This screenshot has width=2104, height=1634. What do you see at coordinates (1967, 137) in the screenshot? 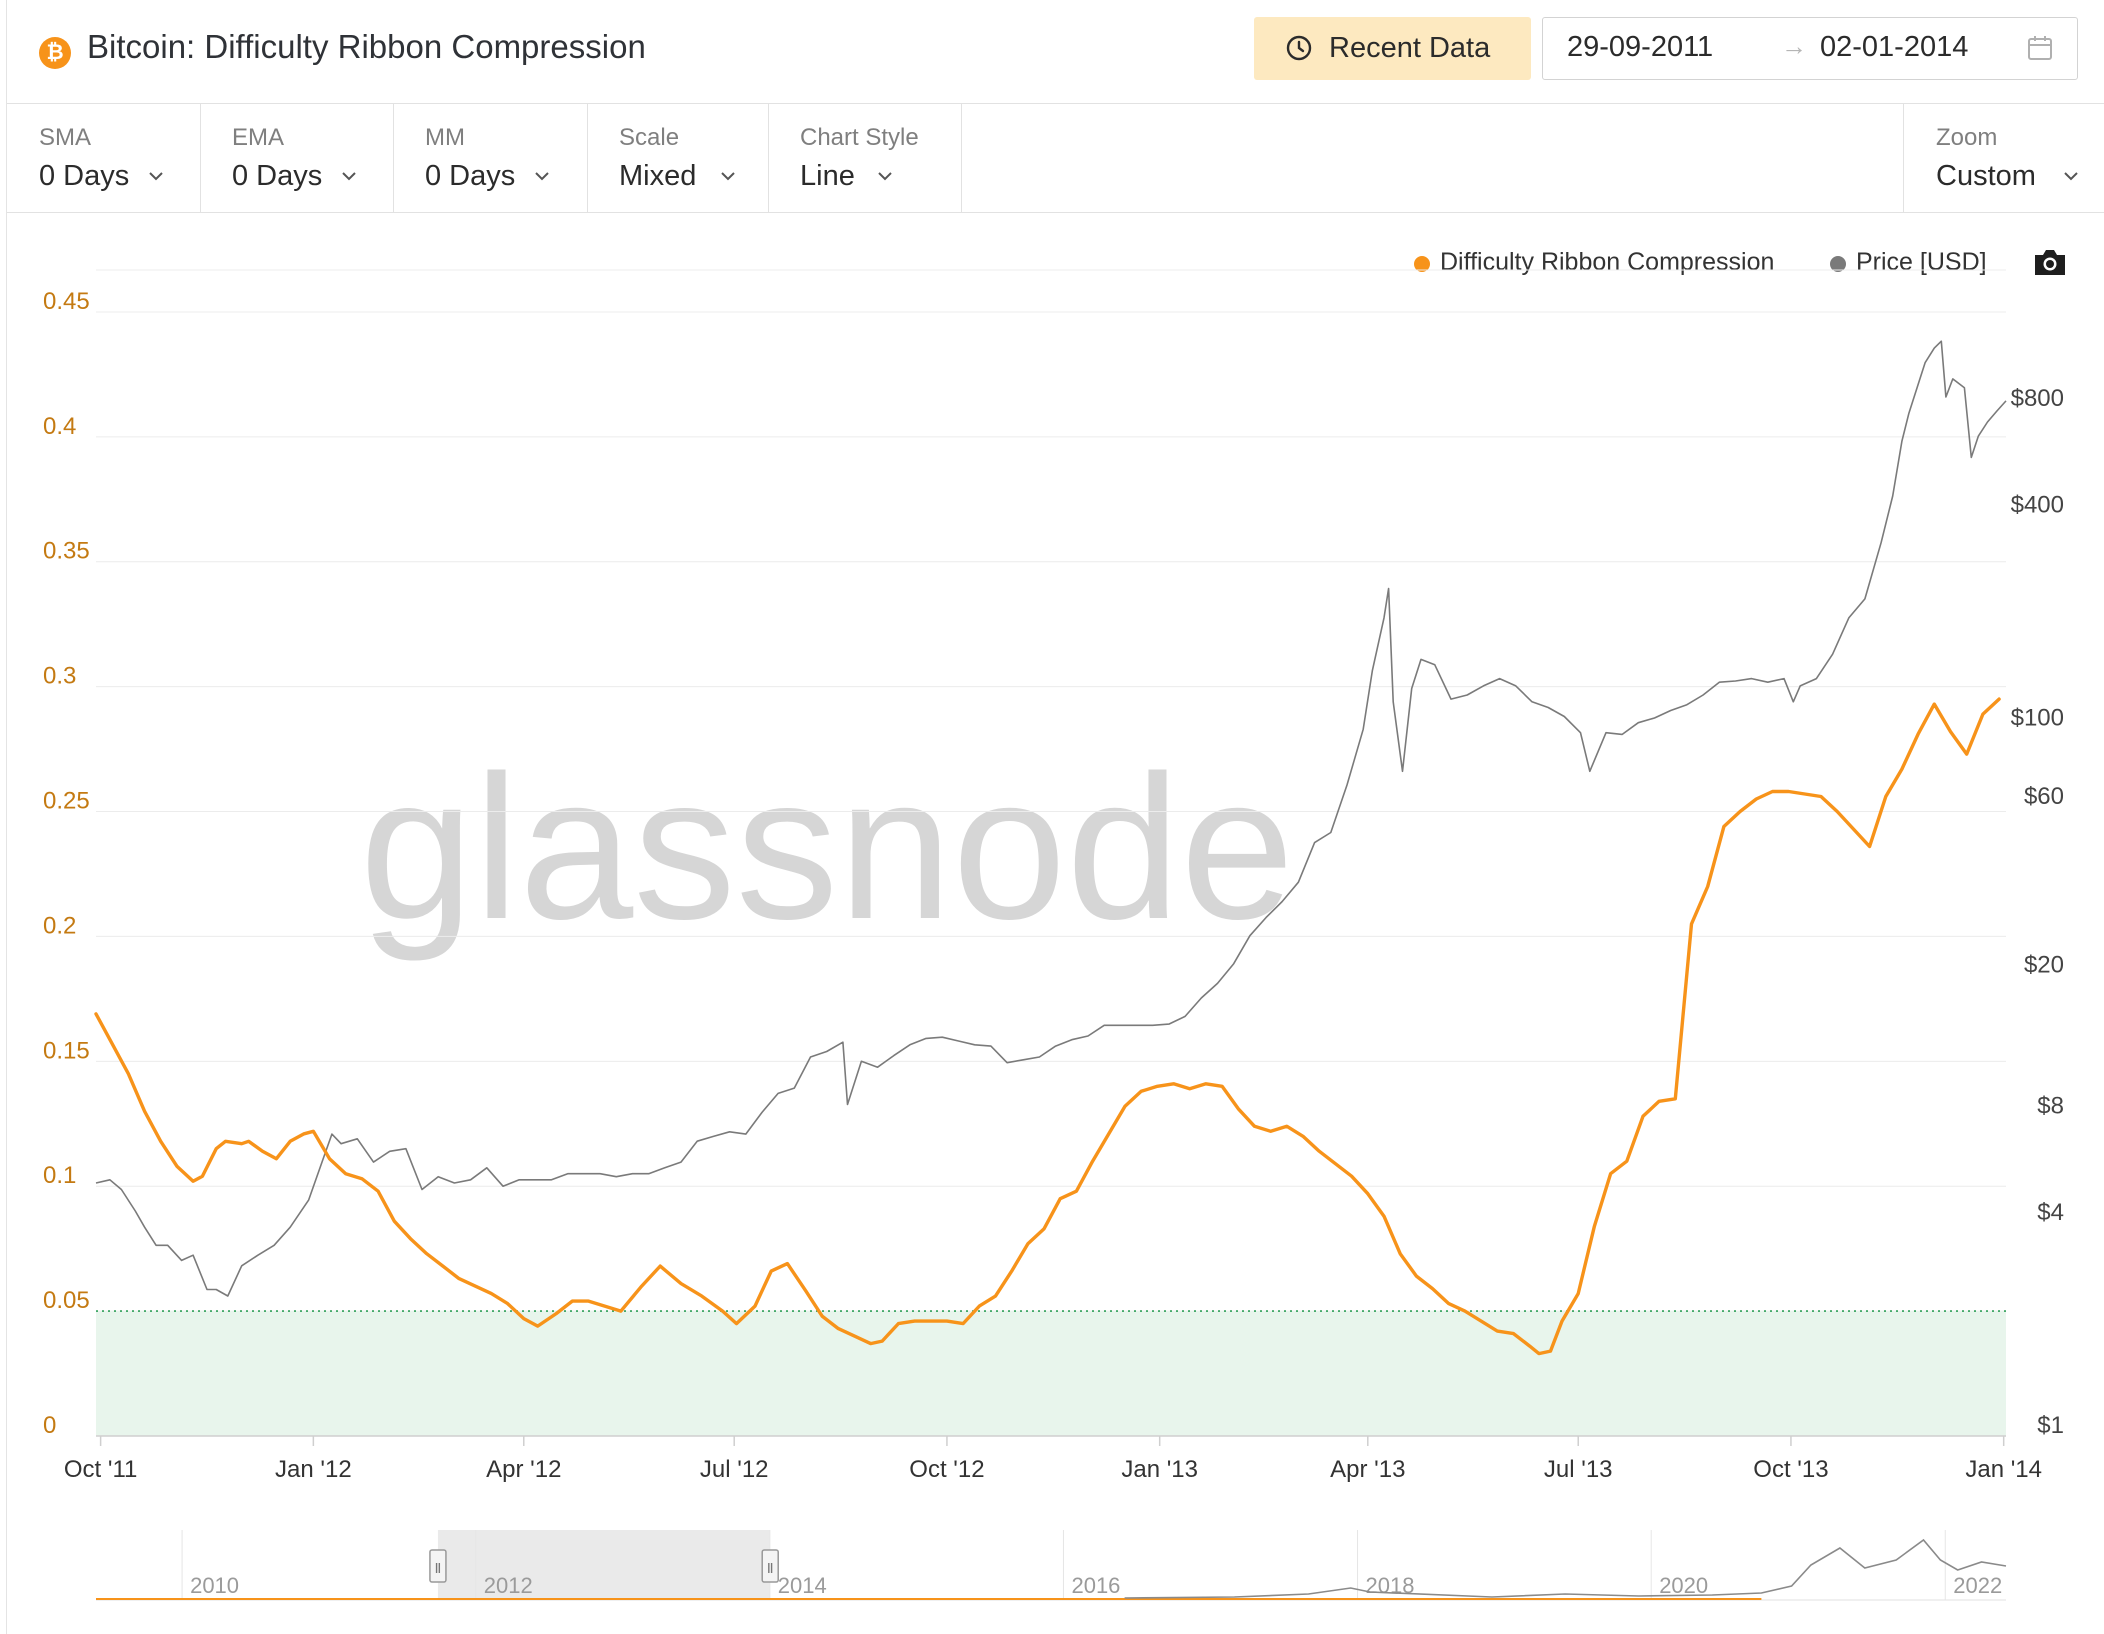
I see `zoom-label: Zoom` at bounding box center [1967, 137].